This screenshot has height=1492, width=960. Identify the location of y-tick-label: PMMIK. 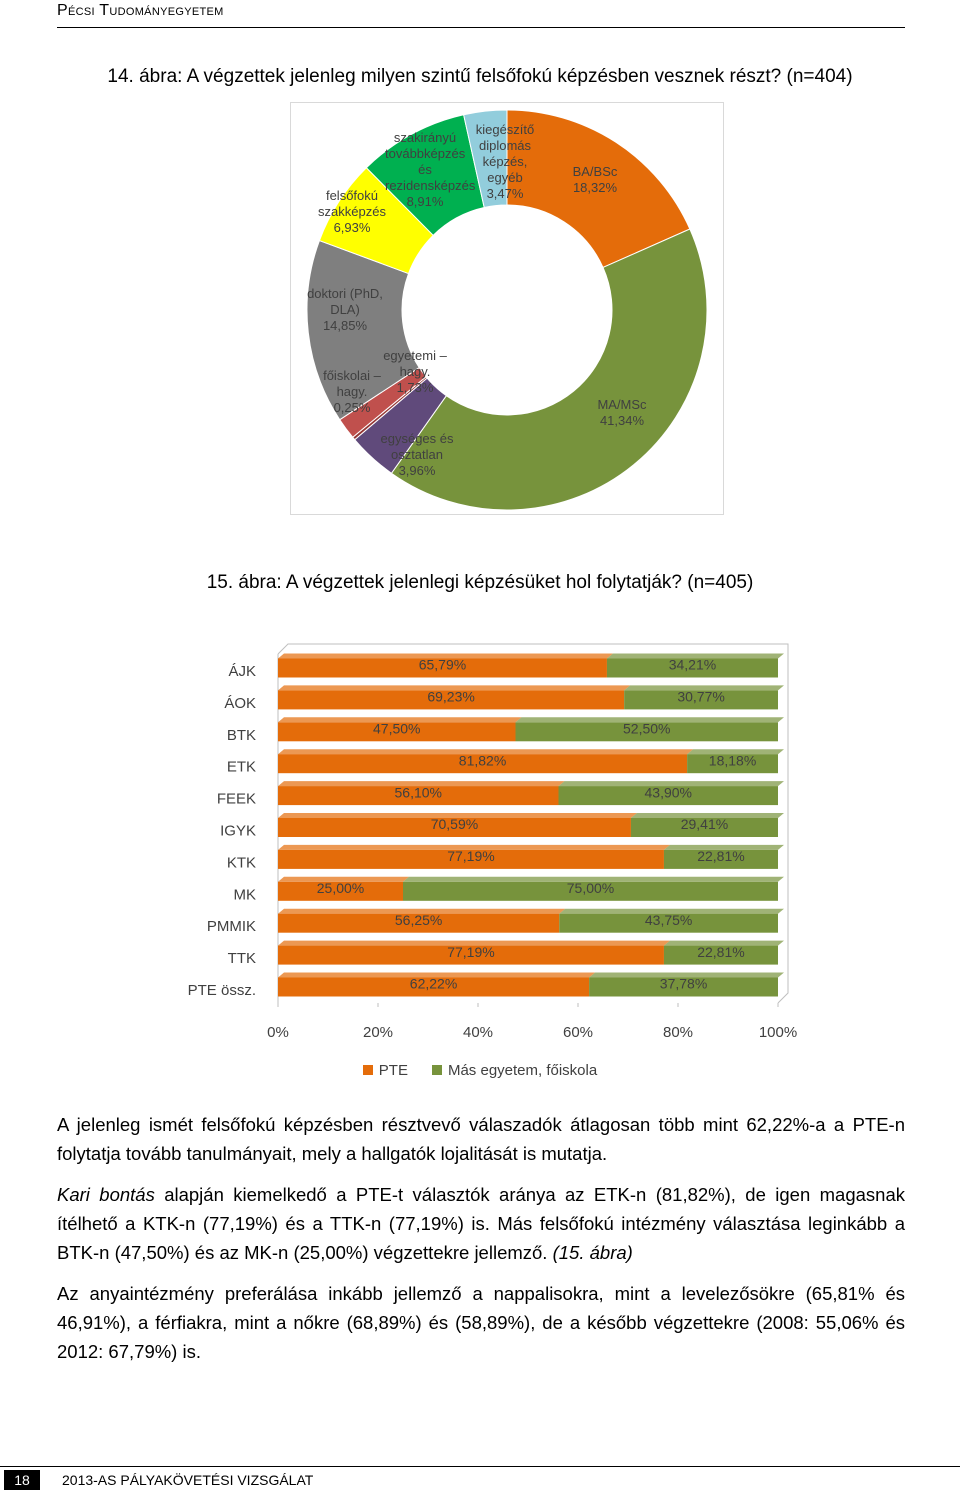
(231, 926).